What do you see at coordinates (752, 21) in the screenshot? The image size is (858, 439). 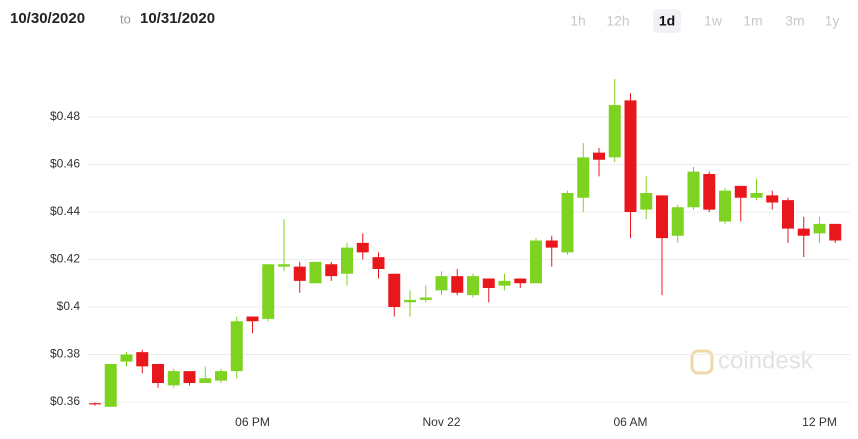 I see `range-button: 1m` at bounding box center [752, 21].